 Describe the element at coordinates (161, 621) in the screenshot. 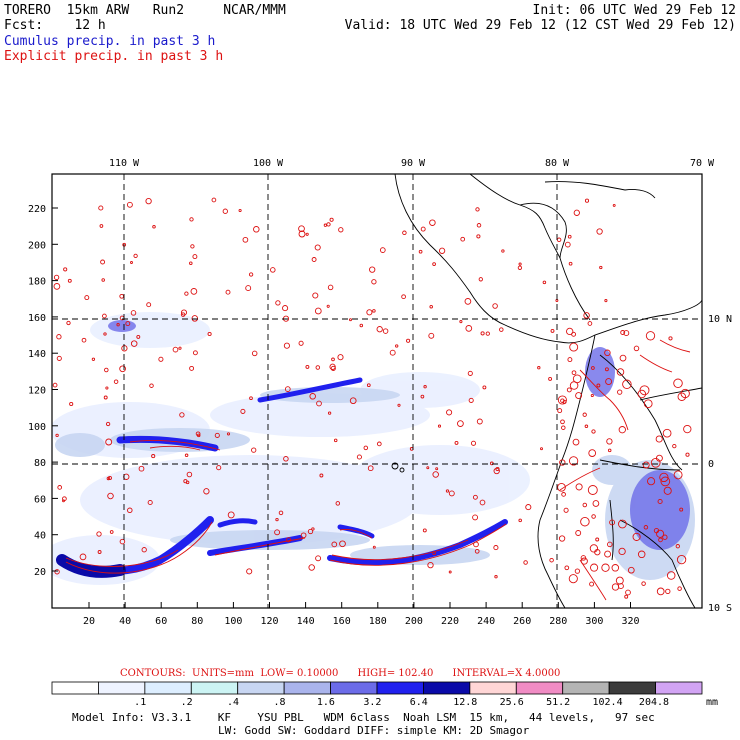

I see `x-tick-label: 60` at that location.